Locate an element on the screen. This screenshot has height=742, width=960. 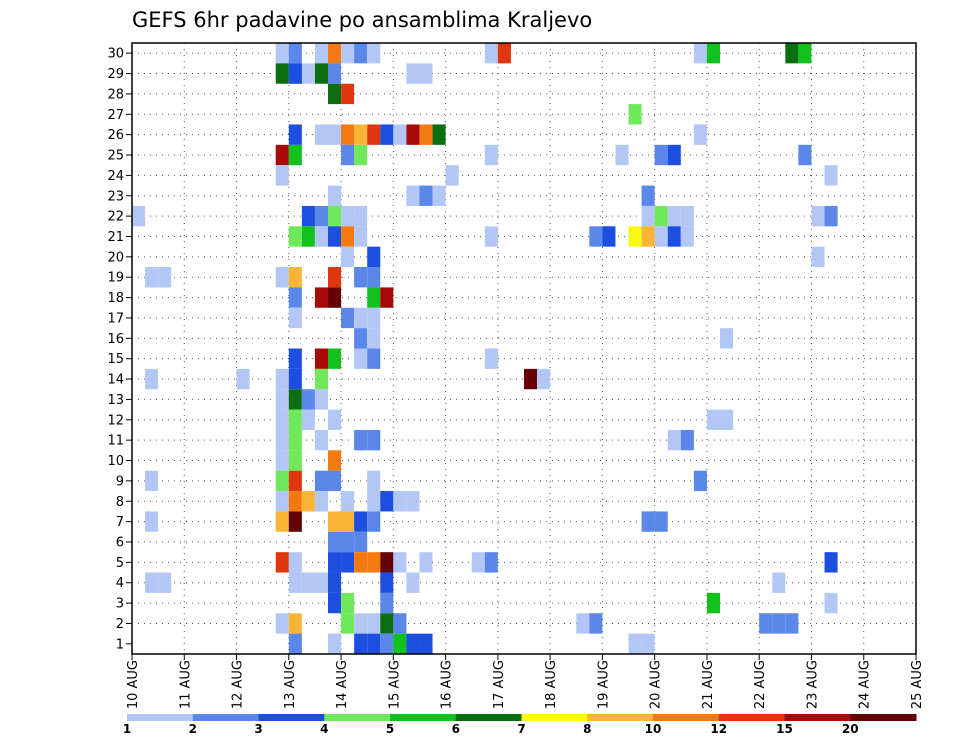
colorbar-label: 7 is located at coordinates (521, 729).